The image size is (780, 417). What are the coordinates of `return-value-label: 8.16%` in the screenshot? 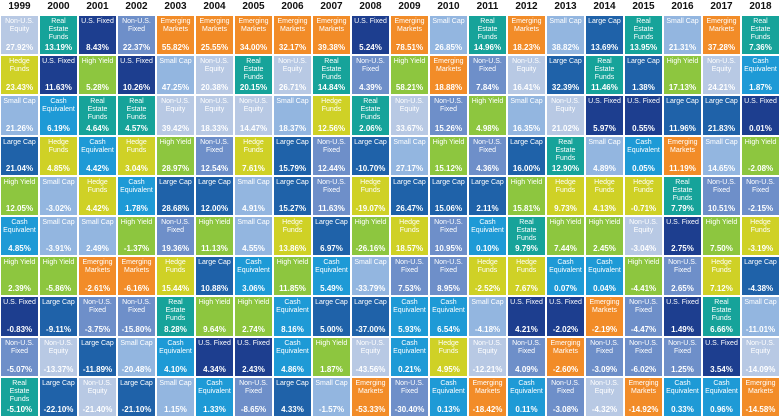 It's located at (292, 329).